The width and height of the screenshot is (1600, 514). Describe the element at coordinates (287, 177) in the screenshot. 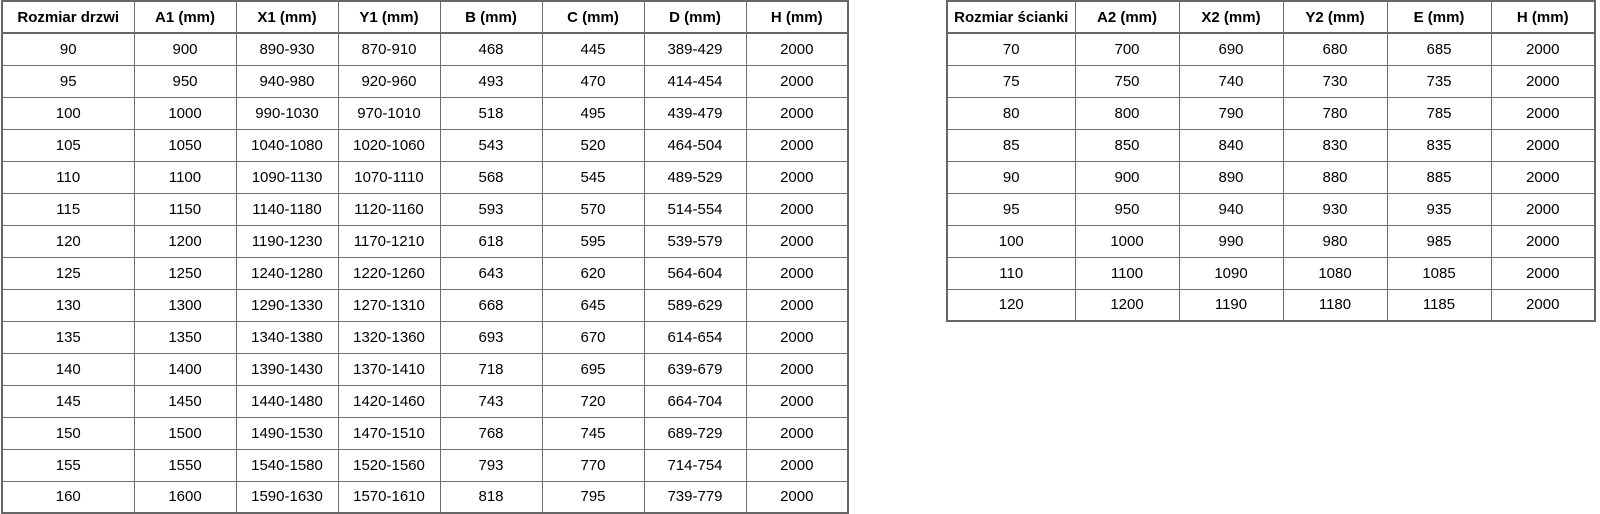

I see `table-cell: 1090-1130` at that location.